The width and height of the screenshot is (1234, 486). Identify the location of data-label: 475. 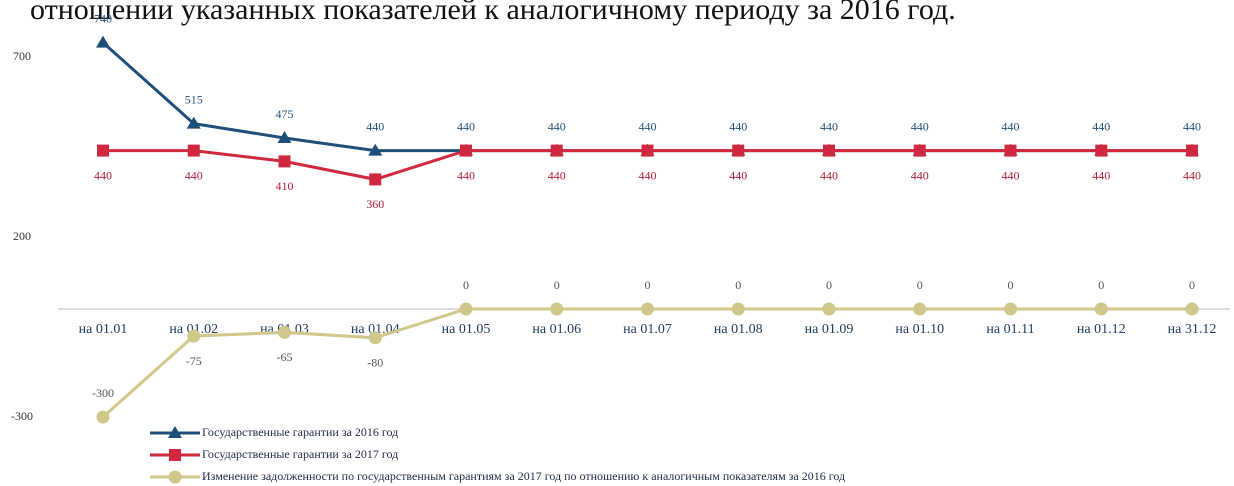
(285, 114).